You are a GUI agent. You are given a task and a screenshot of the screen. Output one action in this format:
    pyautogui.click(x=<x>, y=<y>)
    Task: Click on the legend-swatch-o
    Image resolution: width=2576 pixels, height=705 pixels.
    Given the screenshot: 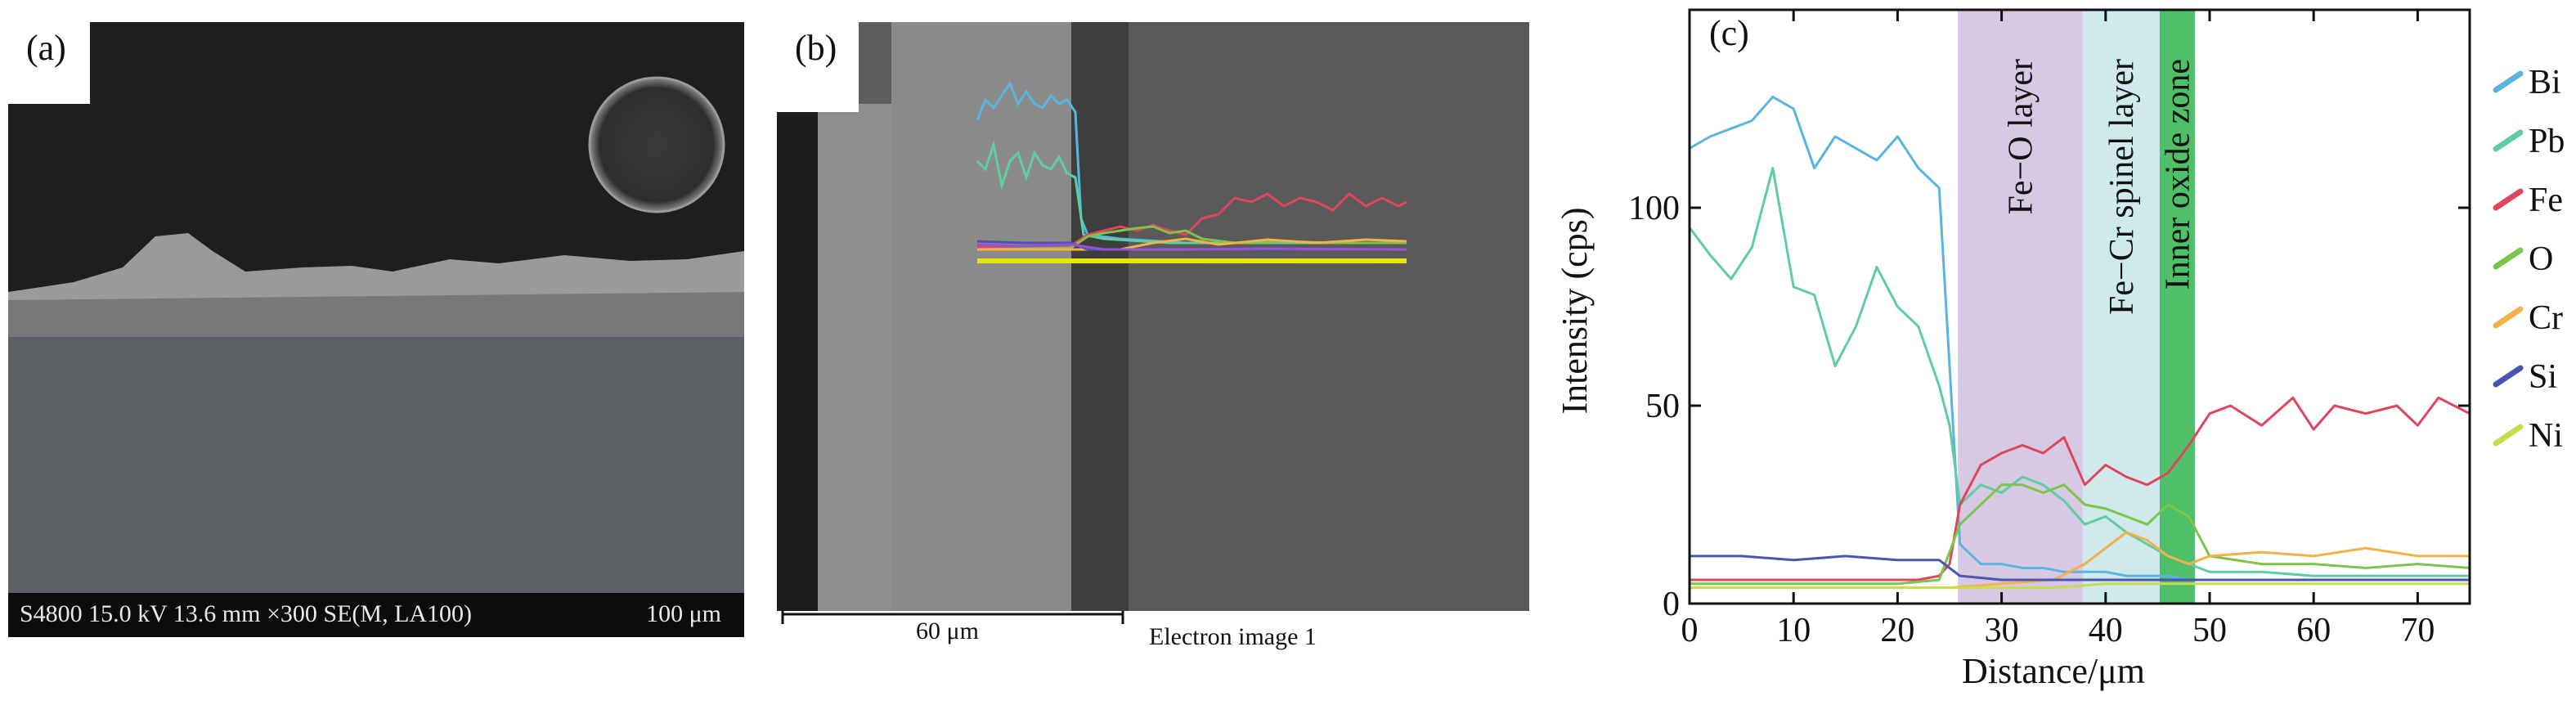 What is the action you would take?
    pyautogui.click(x=2509, y=258)
    